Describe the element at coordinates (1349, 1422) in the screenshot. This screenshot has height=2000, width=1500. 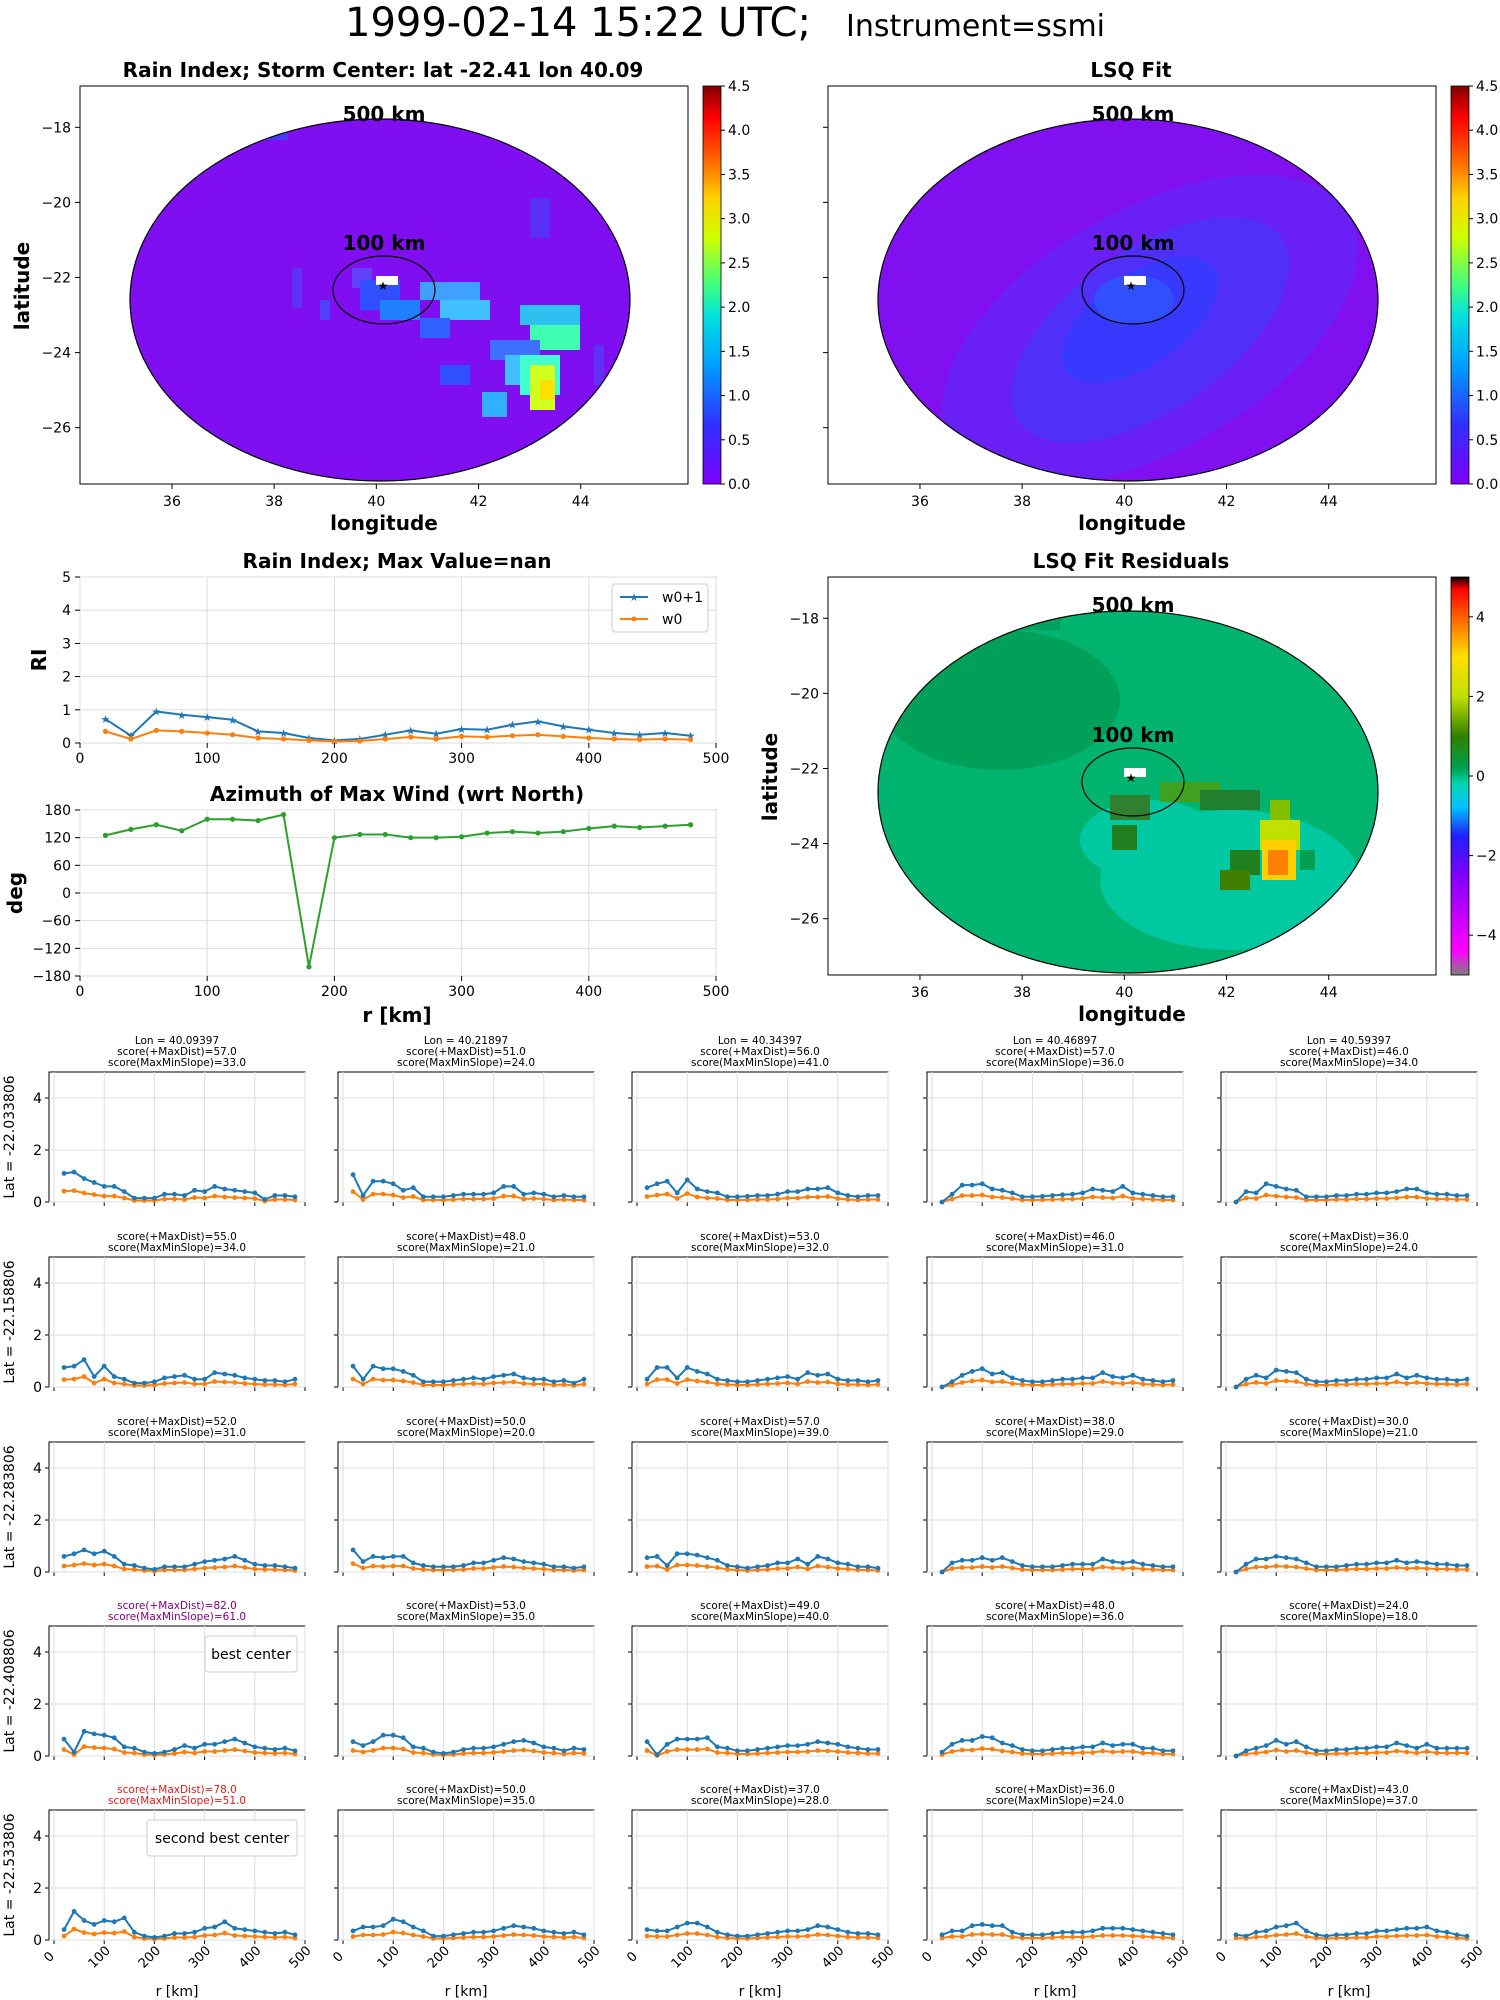
I see `subplot-score-maxdist: score(+MaxDist)=30.0` at that location.